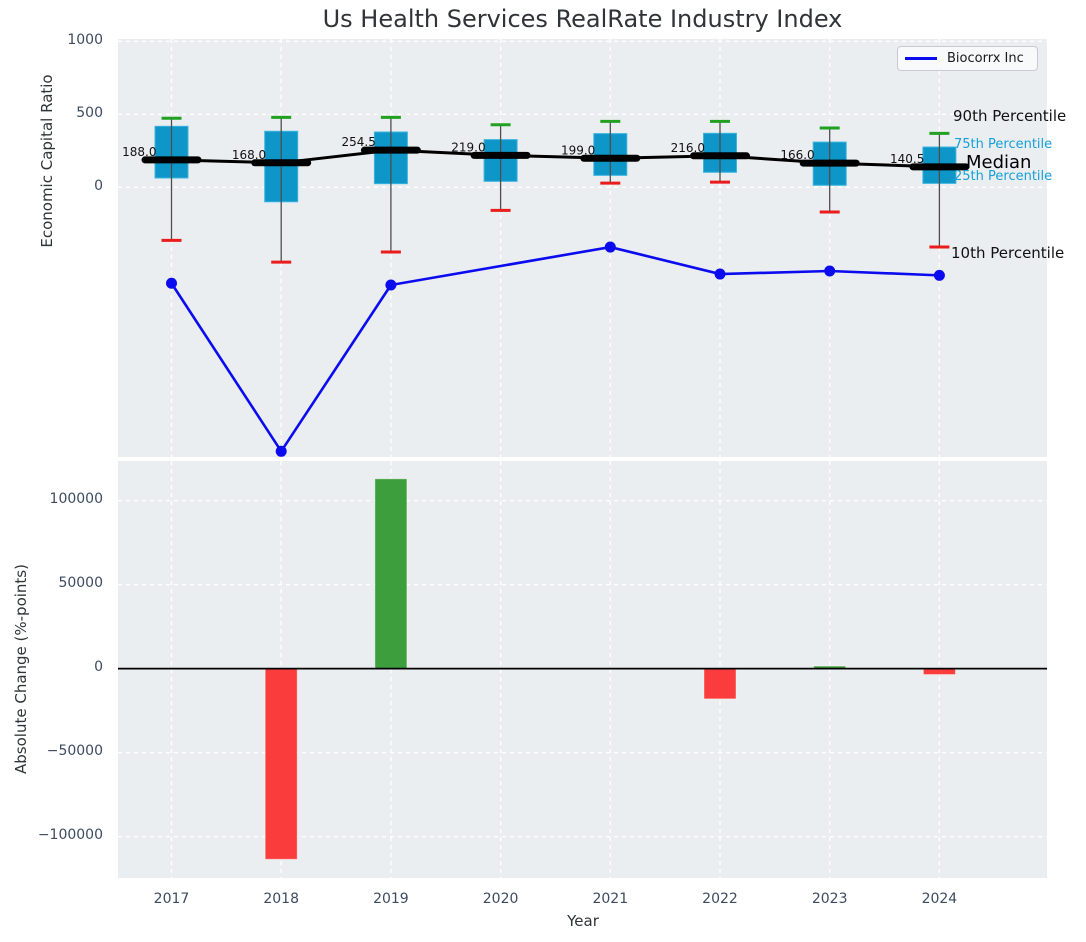 The height and width of the screenshot is (942, 1086). I want to click on y-tick-top-1000: 1000, so click(85, 40).